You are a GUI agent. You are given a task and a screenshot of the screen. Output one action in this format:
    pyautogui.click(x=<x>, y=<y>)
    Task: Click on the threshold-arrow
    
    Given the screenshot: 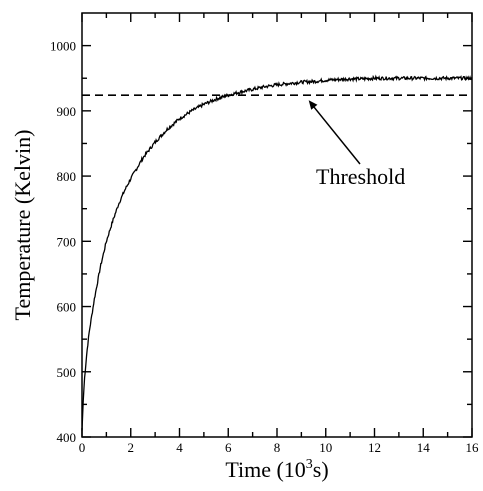 What is the action you would take?
    pyautogui.click(x=336, y=134)
    